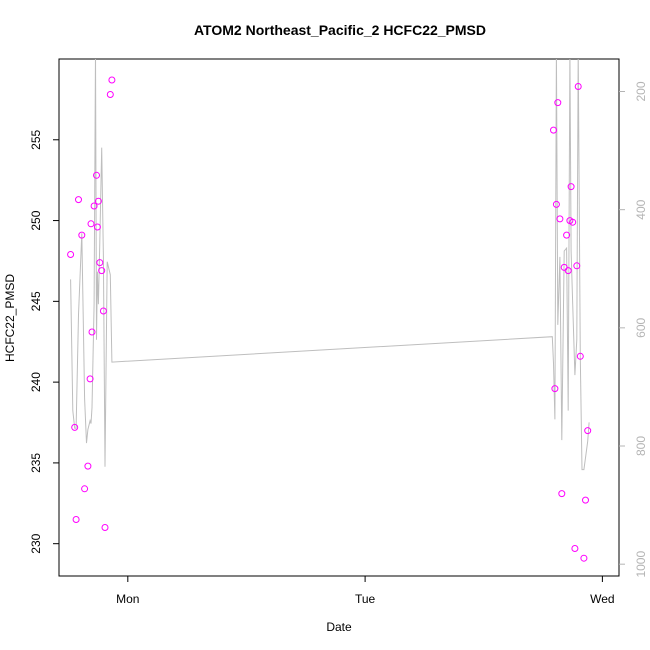 The width and height of the screenshot is (650, 650). I want to click on chart-title: ATOM2 Northeast_Pacific_2 HCFC22_PMSD, so click(340, 30).